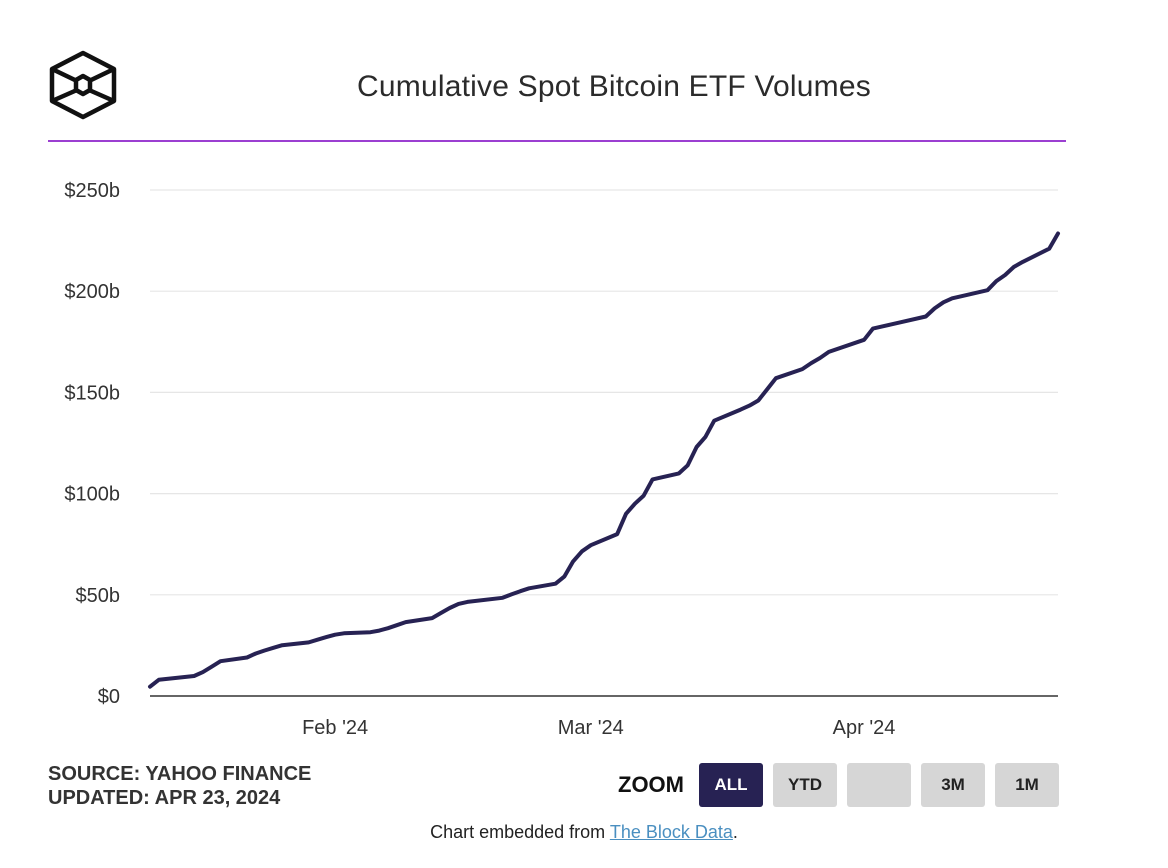 The image size is (1168, 868). What do you see at coordinates (335, 728) in the screenshot?
I see `x-tick-label: Feb '24` at bounding box center [335, 728].